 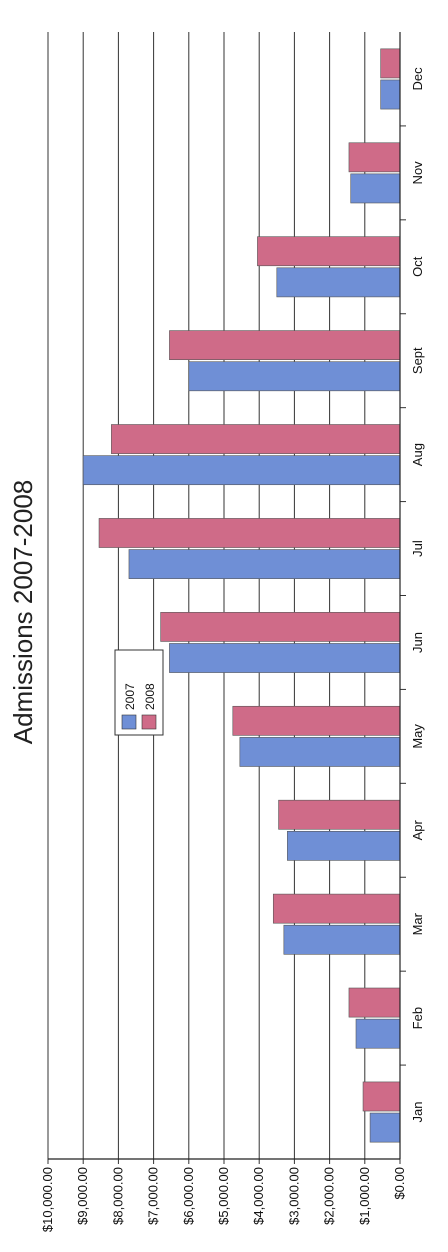 What do you see at coordinates (256, 439) in the screenshot?
I see `bar-2008-Aug` at bounding box center [256, 439].